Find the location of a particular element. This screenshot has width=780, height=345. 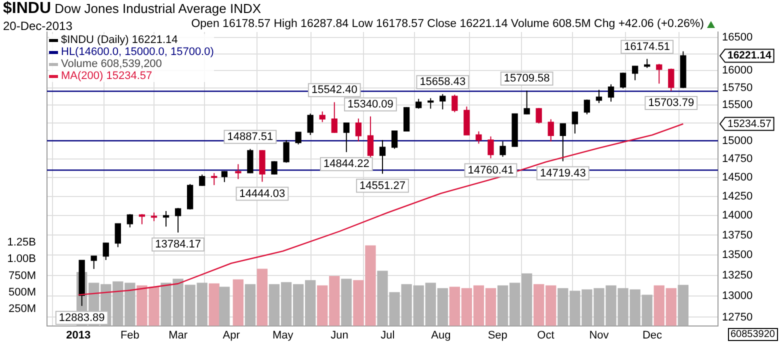

y2-tick-label: 1.00B is located at coordinates (21, 259).